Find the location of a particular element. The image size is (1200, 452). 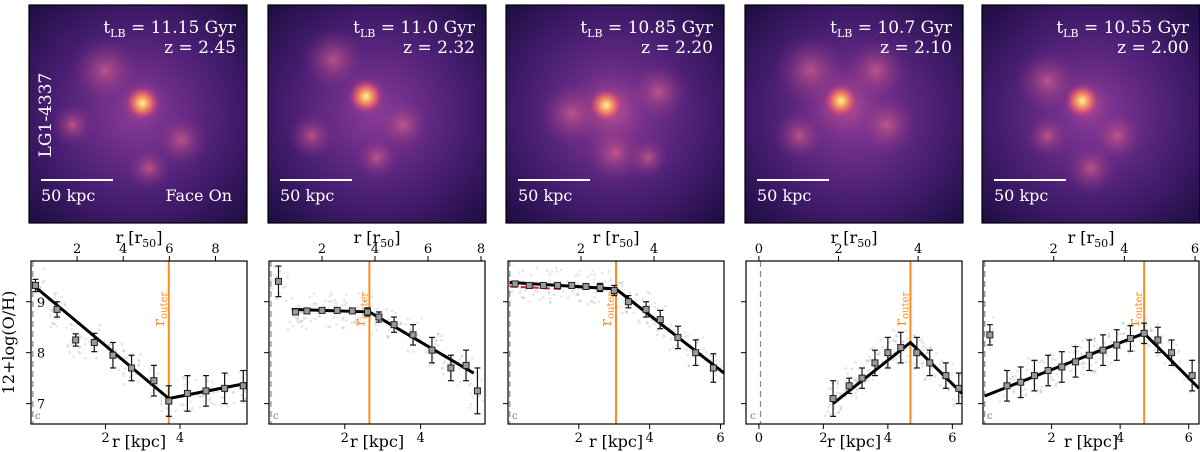

galaxy-id-label: LG1-4337 is located at coordinates (46, 115).